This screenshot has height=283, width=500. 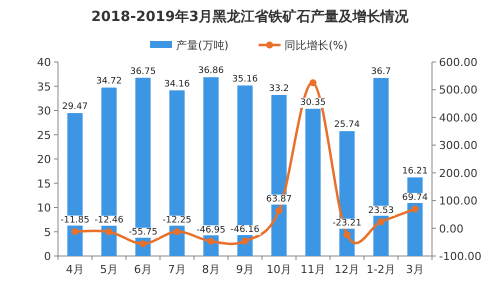 I want to click on x-tick-label: 6月, so click(x=143, y=269).